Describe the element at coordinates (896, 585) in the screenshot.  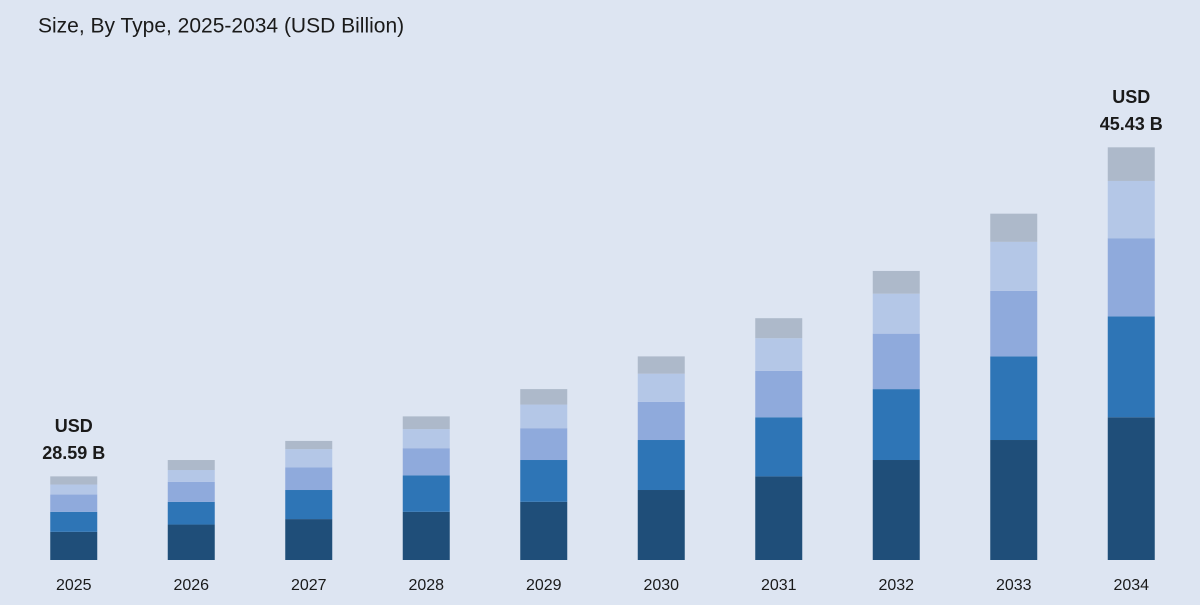
I see `x-tick-label: 2032` at that location.